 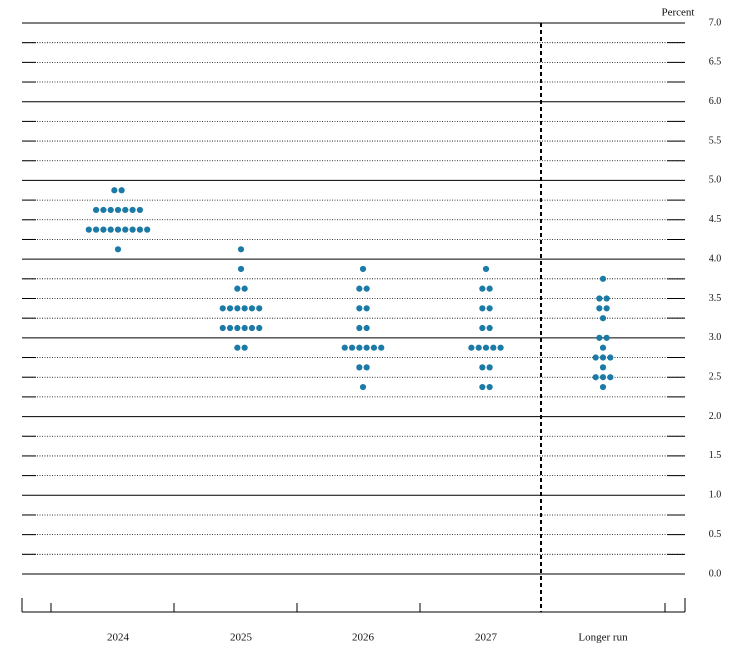 I want to click on x-tick-label: 2024, so click(x=118, y=638).